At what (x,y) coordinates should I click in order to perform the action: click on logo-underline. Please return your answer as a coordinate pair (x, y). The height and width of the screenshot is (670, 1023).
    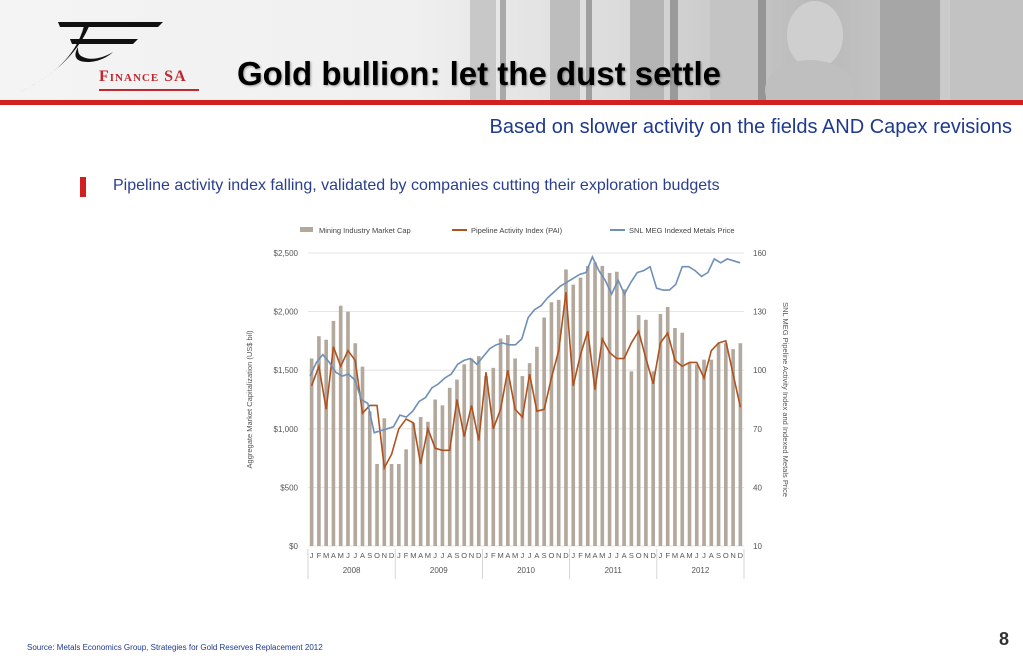
    Looking at the image, I should click on (149, 90).